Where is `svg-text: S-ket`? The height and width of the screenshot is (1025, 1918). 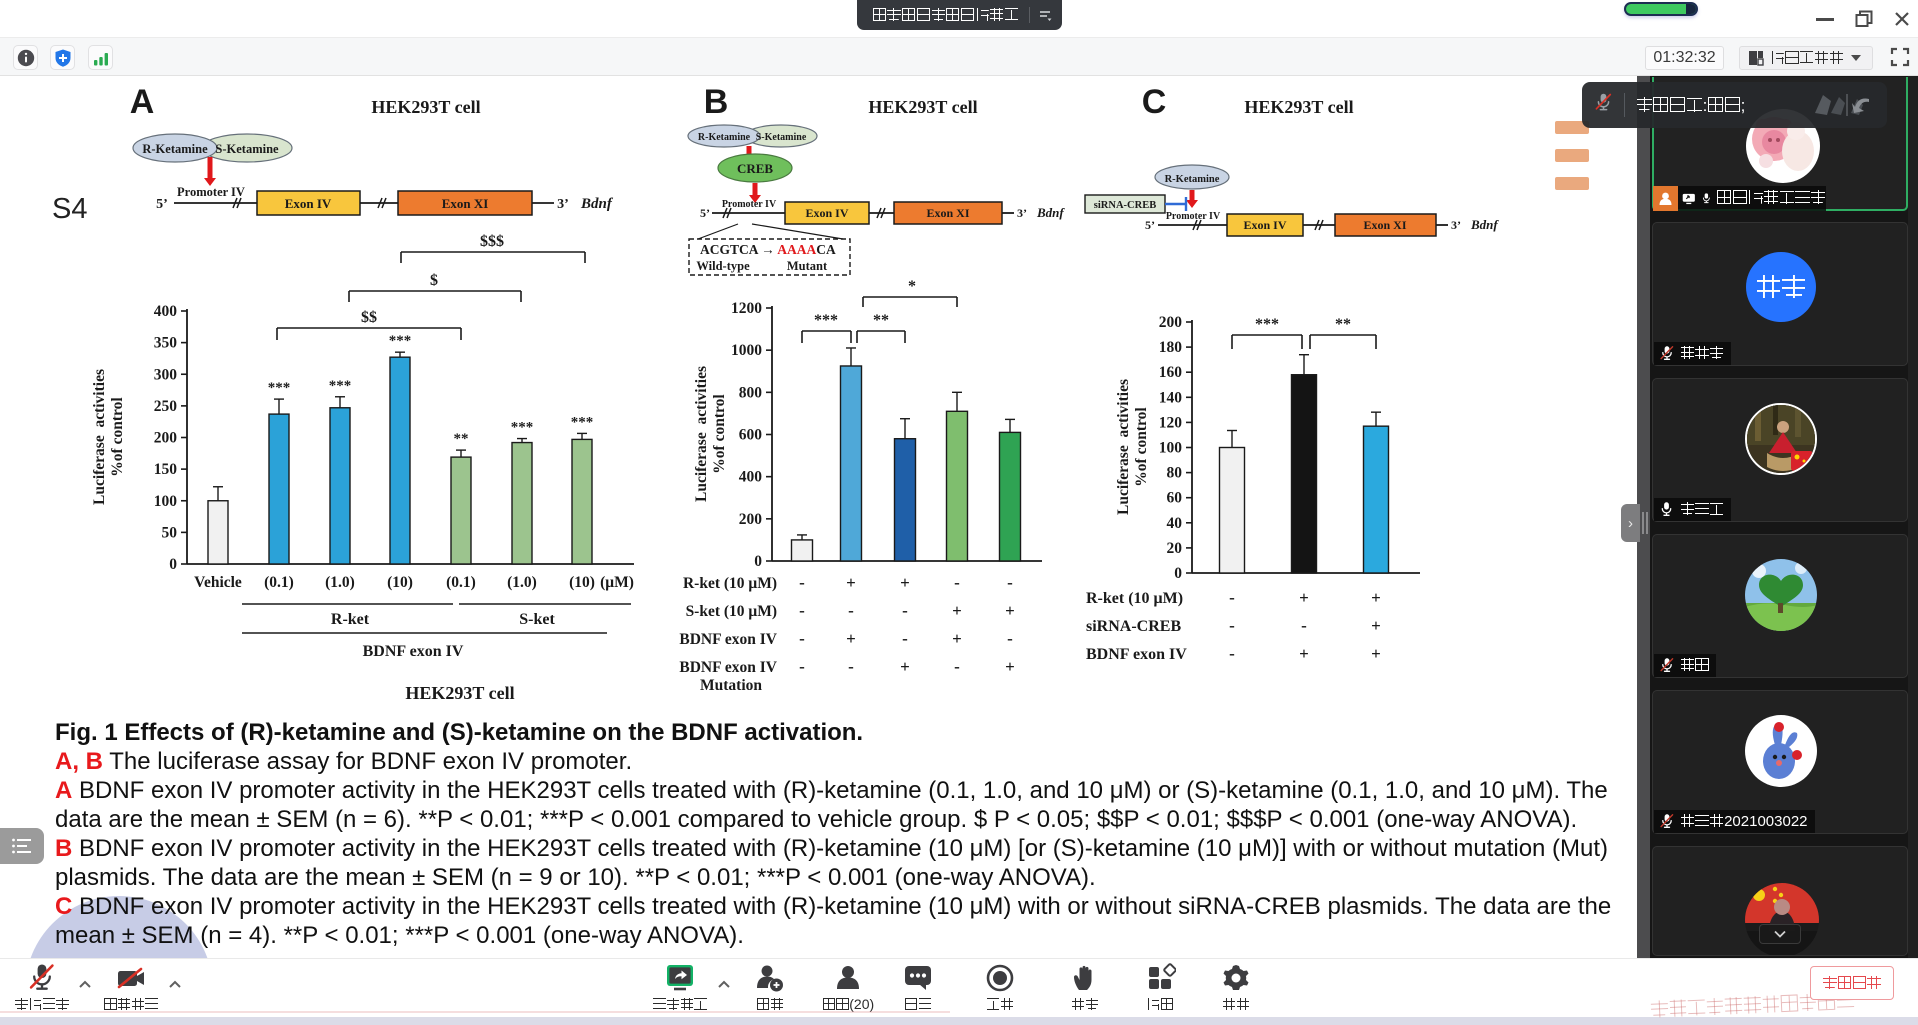
svg-text: S-ket is located at coordinates (537, 619).